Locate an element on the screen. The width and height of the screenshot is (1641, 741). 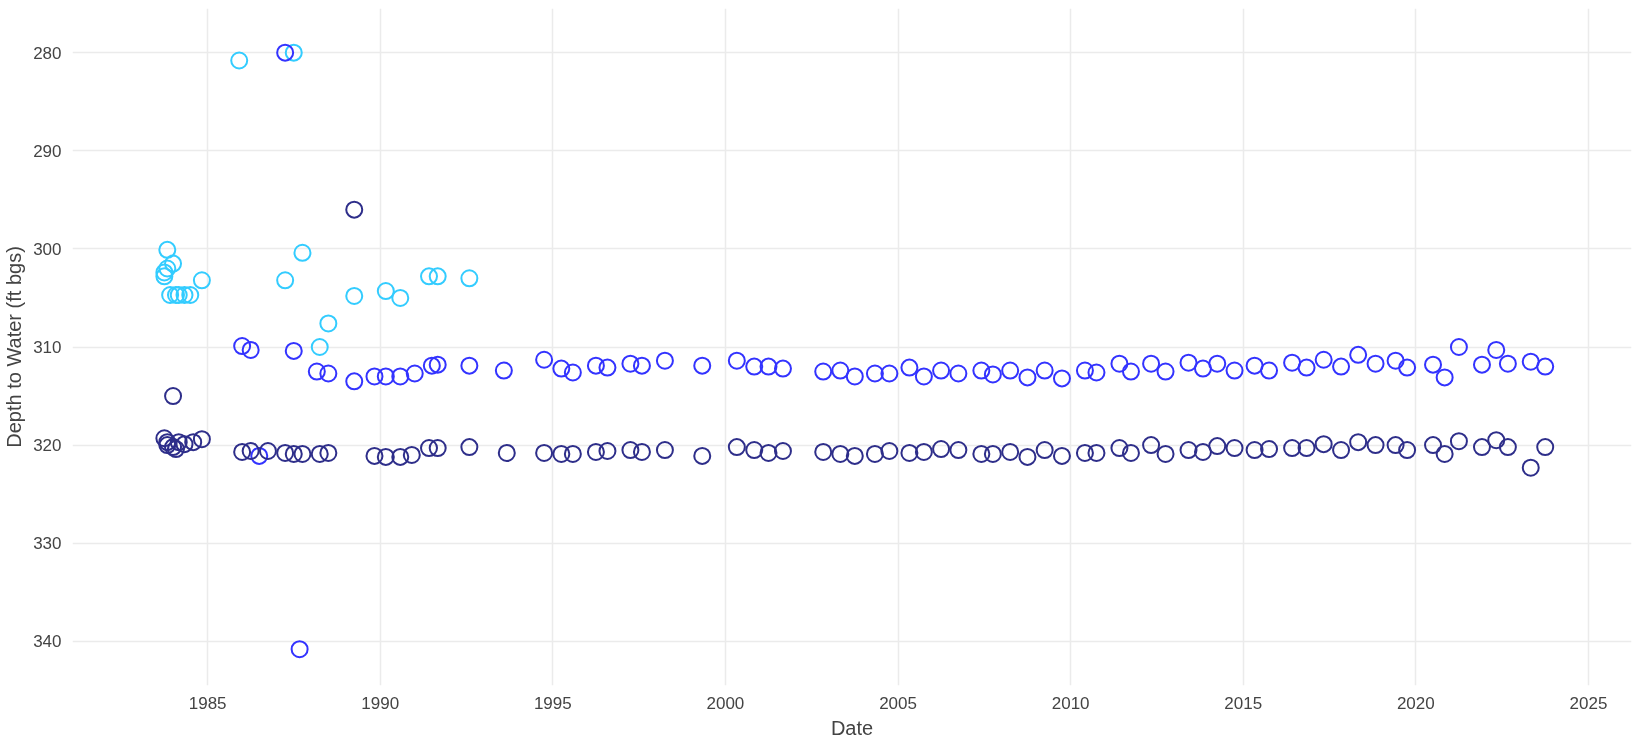
y-axis-title: Depth to Water (ft bgs) is located at coordinates (14, 347).